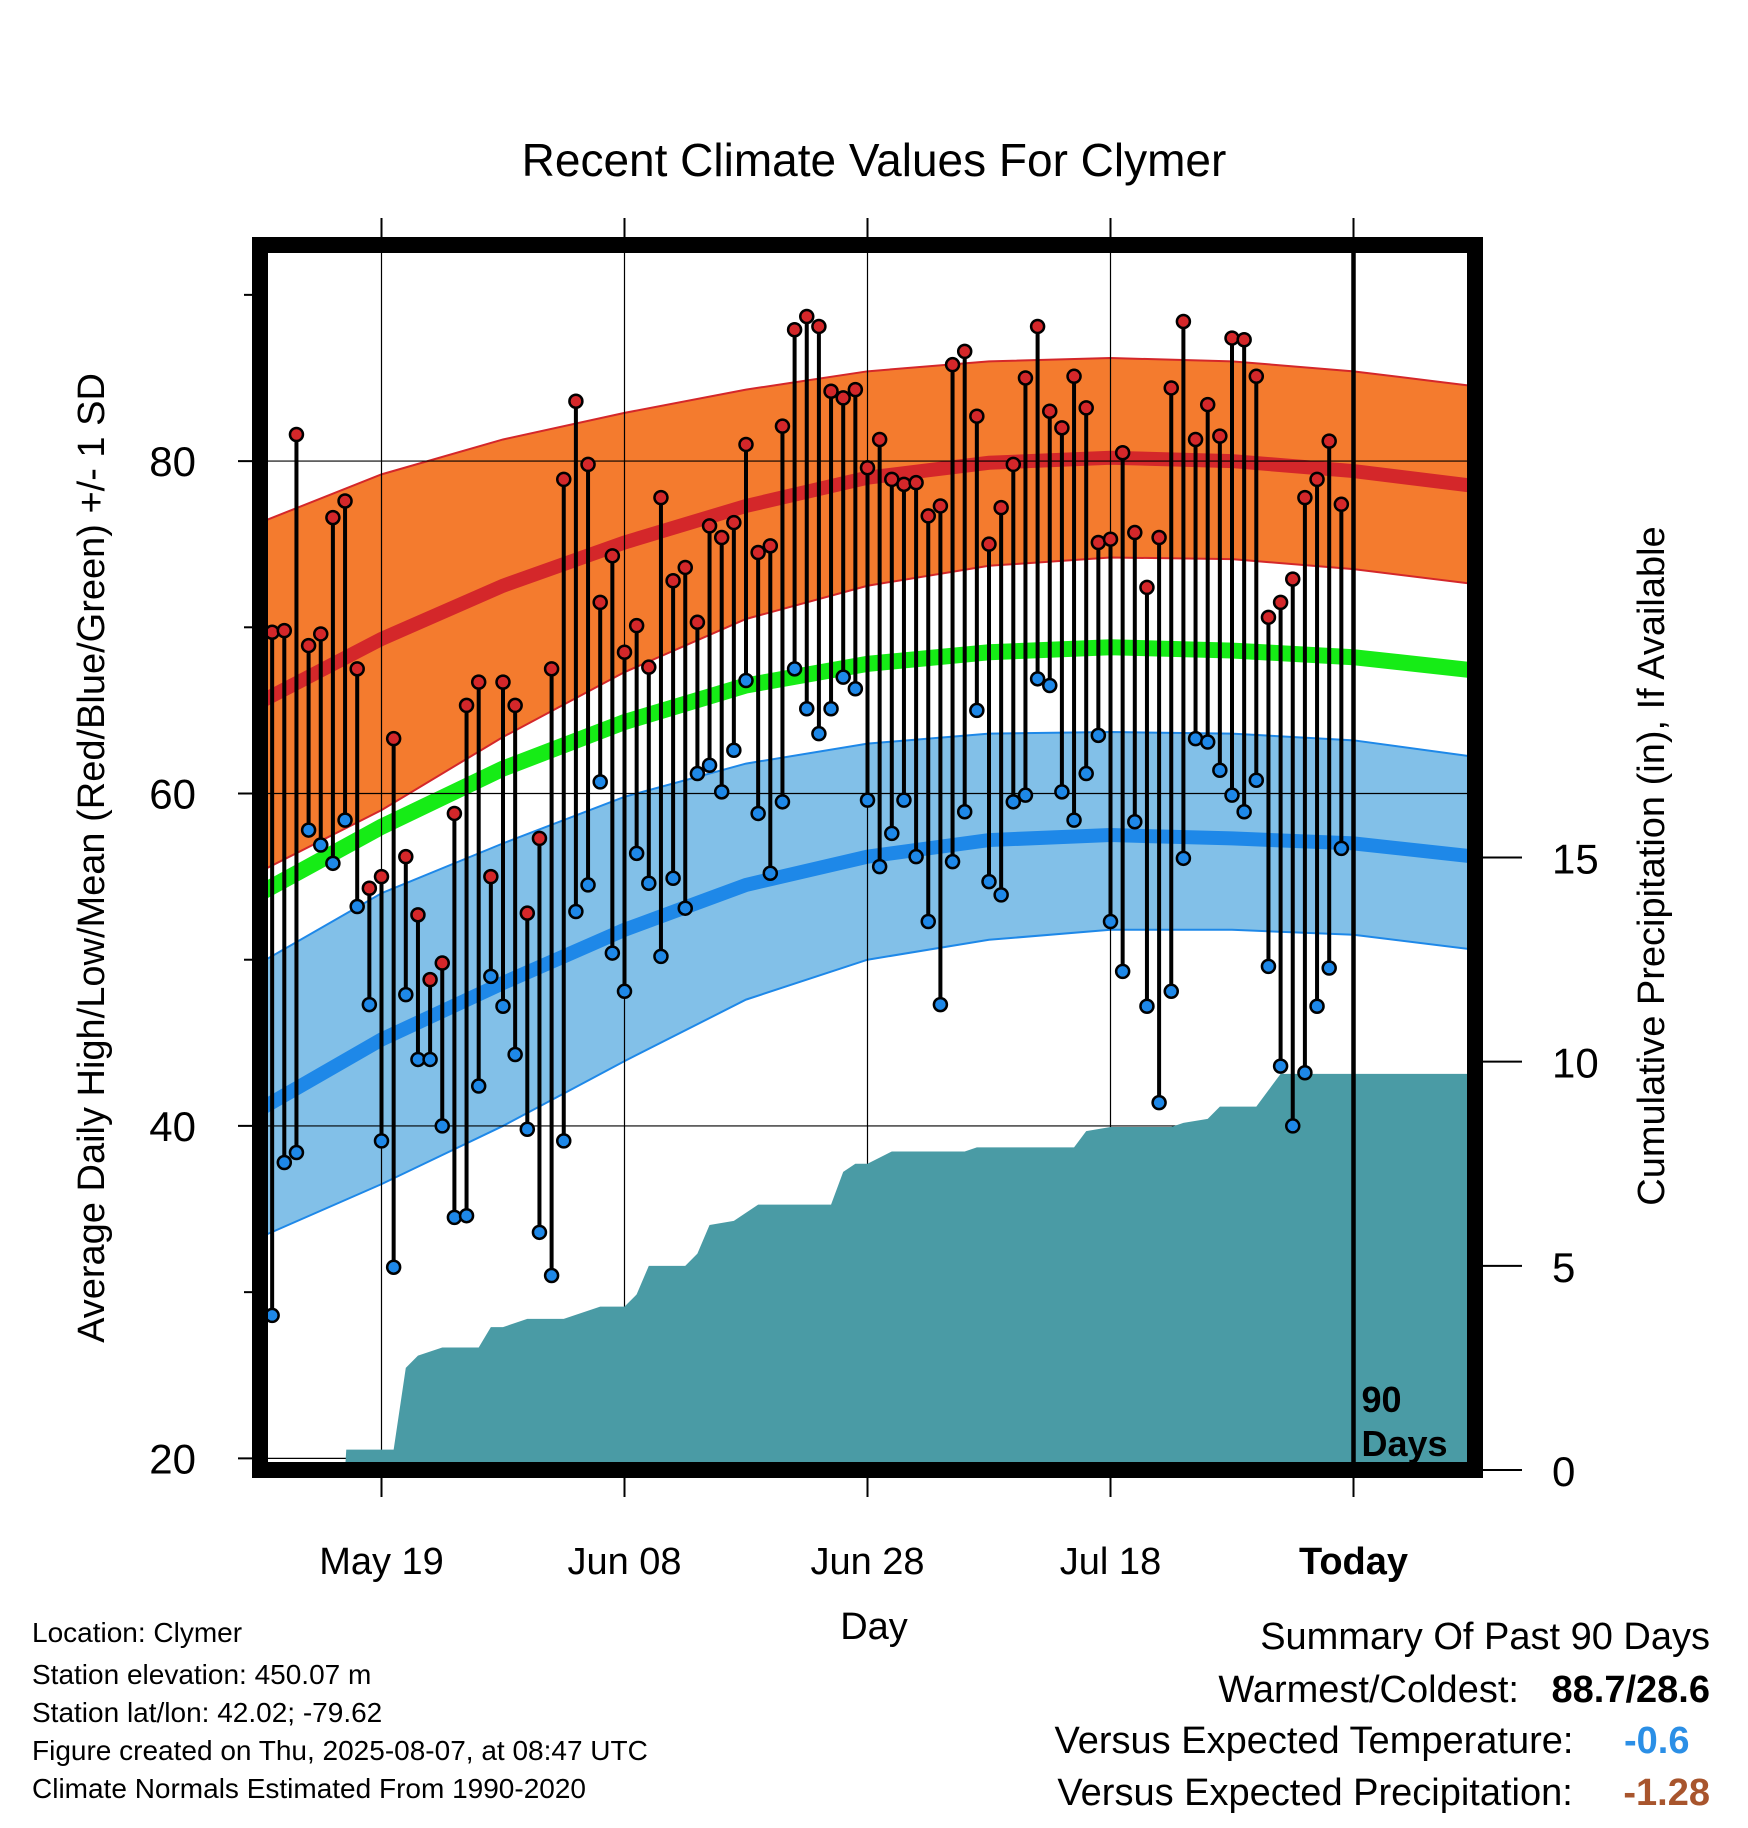 The height and width of the screenshot is (1828, 1748). What do you see at coordinates (1353, 1562) in the screenshot?
I see `x-tick-label: Today` at bounding box center [1353, 1562].